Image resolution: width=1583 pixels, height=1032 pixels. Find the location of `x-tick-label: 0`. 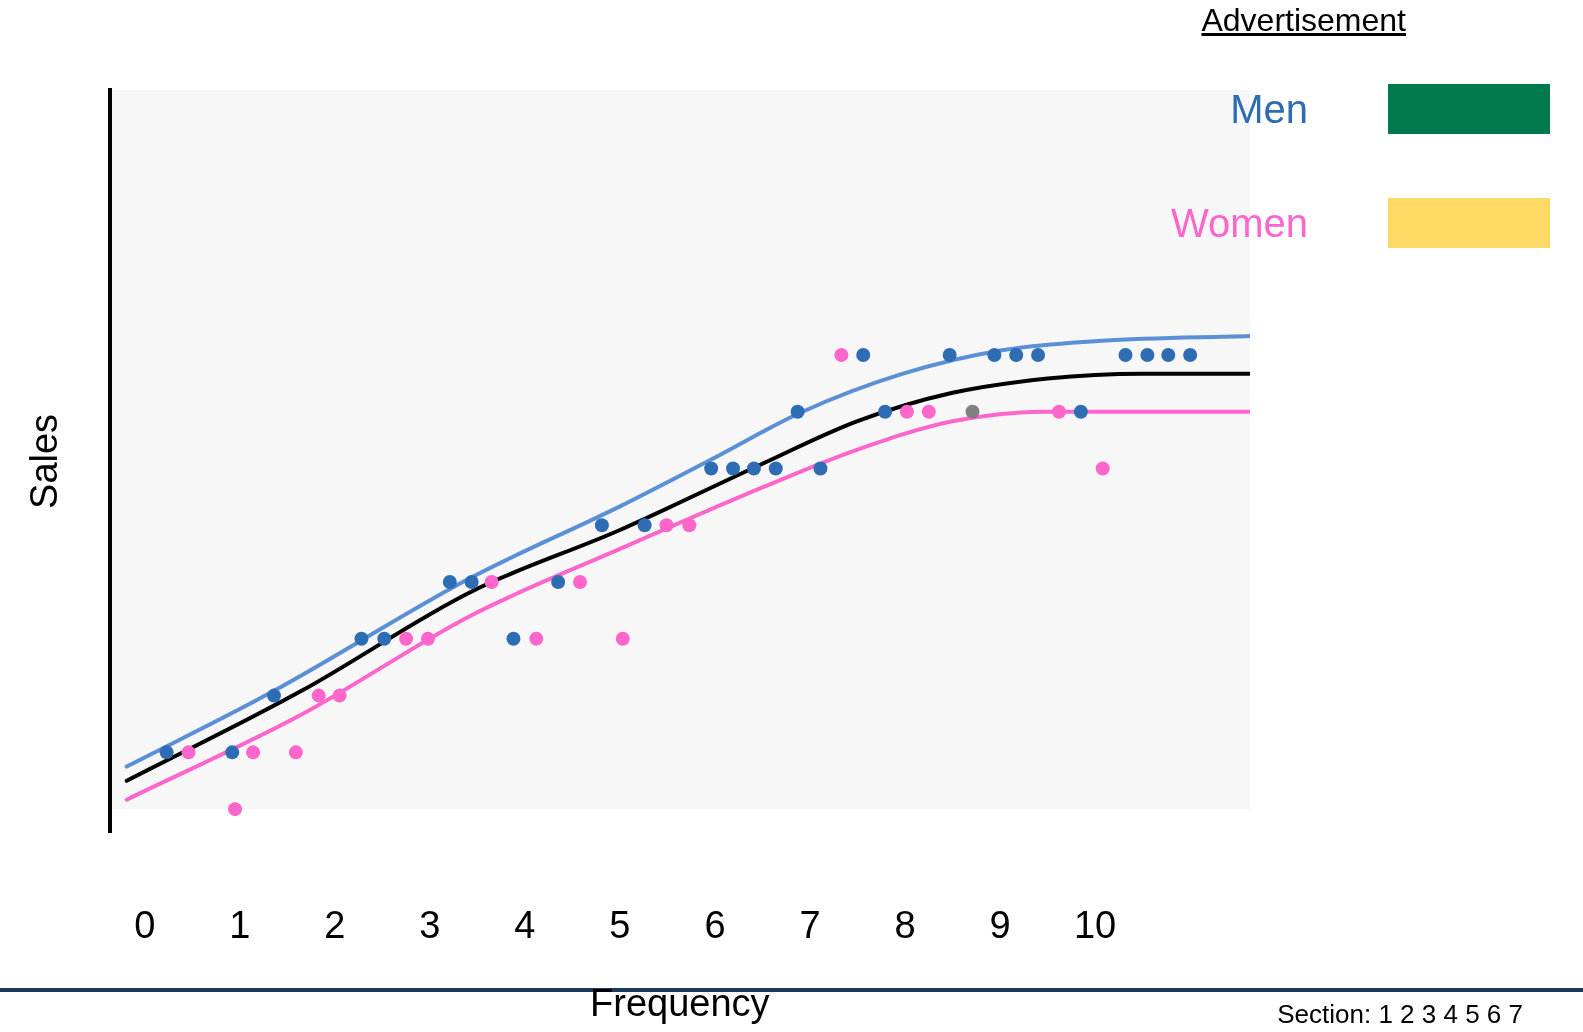

x-tick-label: 0 is located at coordinates (145, 925).